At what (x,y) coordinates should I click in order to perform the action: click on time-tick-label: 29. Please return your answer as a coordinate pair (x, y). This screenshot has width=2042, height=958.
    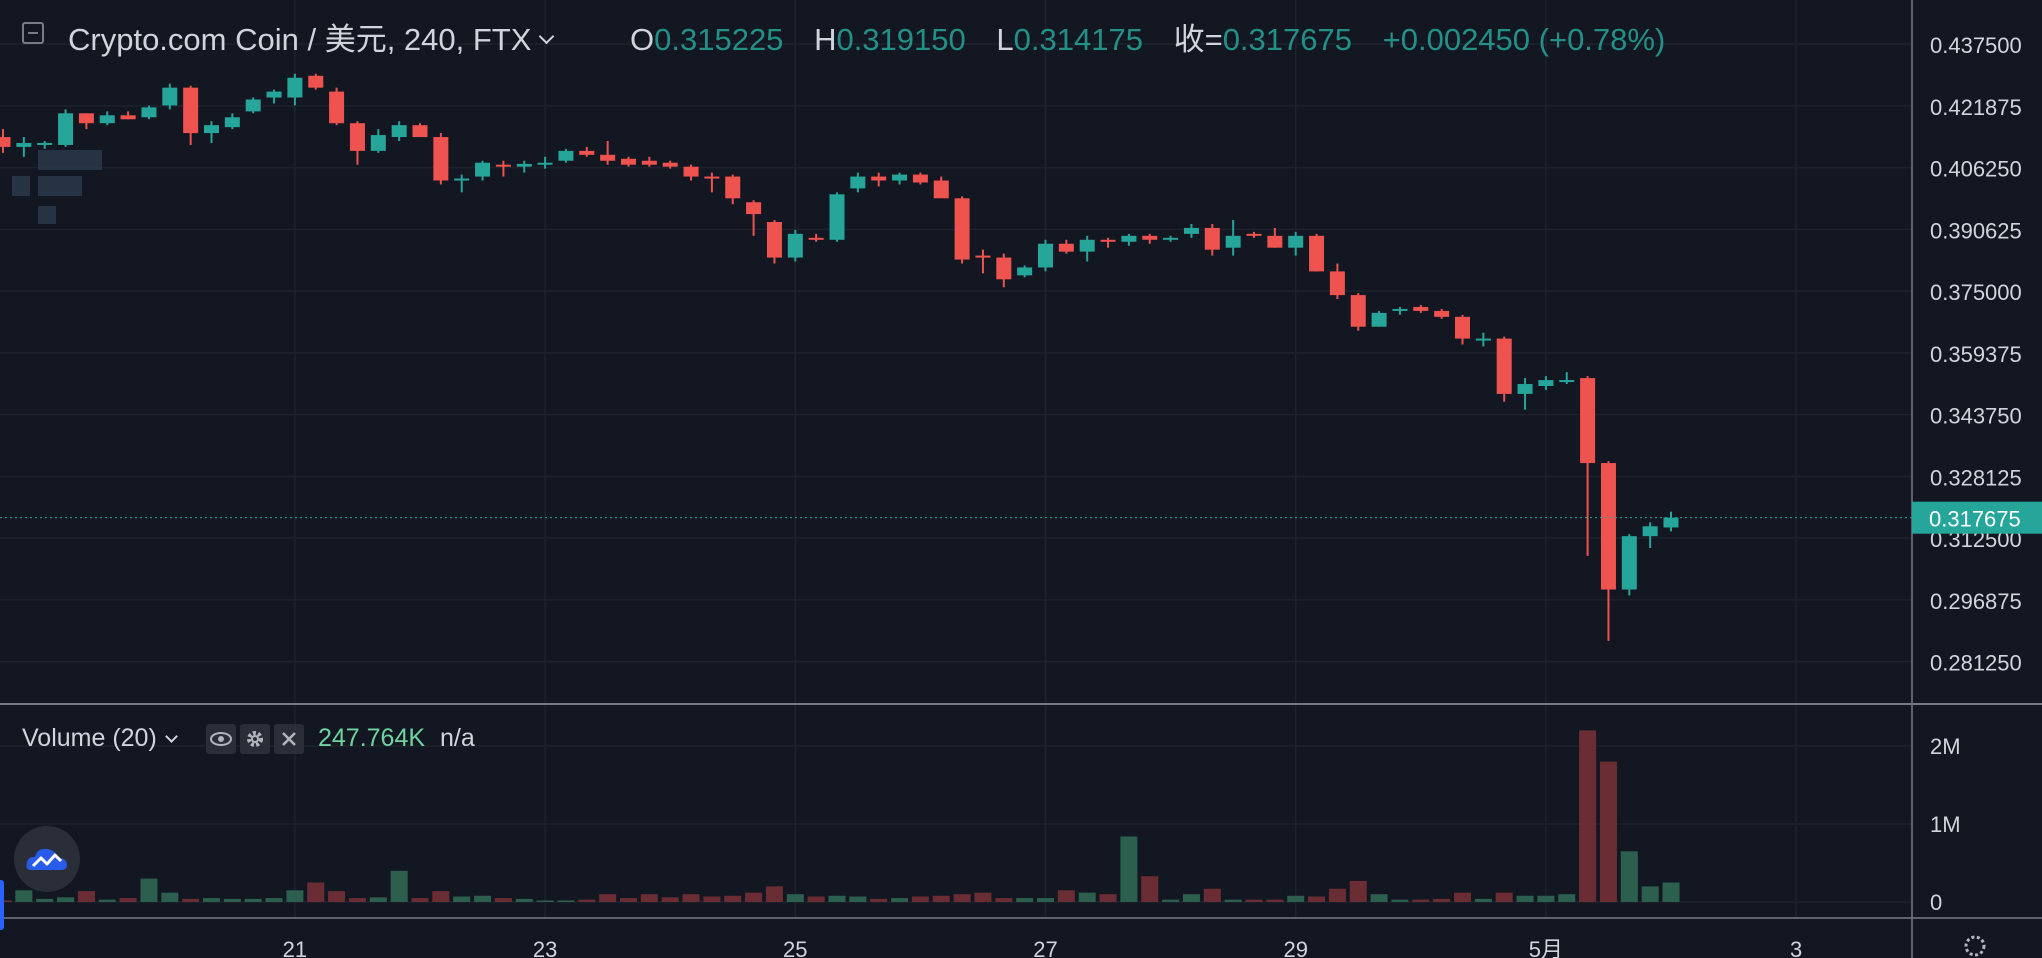
    Looking at the image, I should click on (1295, 947).